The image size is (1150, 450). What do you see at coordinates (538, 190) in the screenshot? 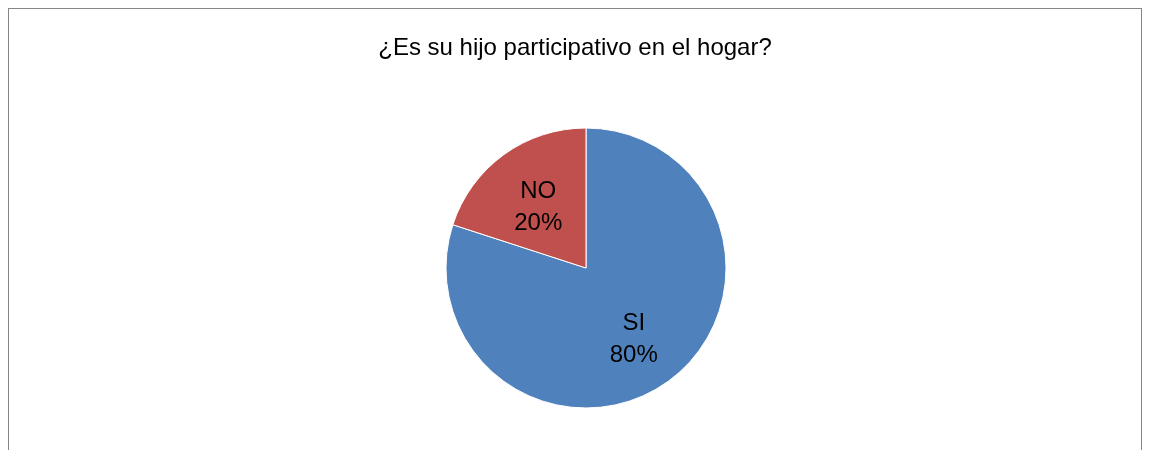
I see `slice-label: NO` at bounding box center [538, 190].